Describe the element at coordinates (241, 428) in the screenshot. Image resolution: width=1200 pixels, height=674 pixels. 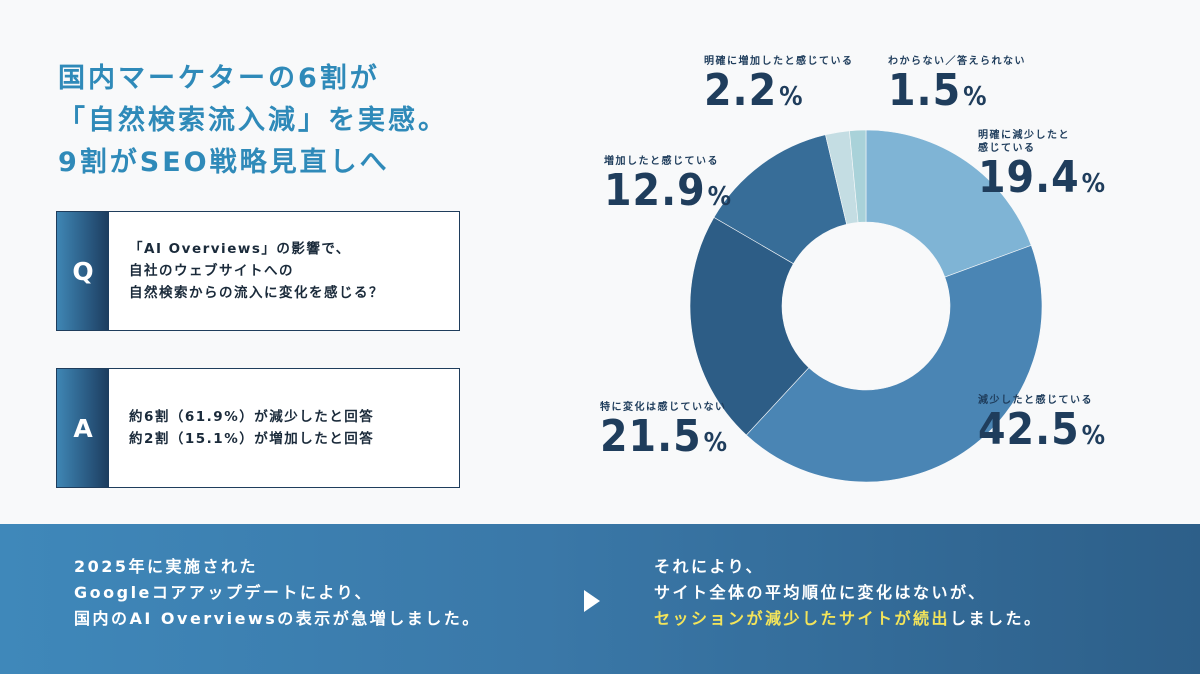
I see `answer-text: 約6割（61.9%）が減少したと回答 約2割（15.1%）が増加したと回答` at that location.